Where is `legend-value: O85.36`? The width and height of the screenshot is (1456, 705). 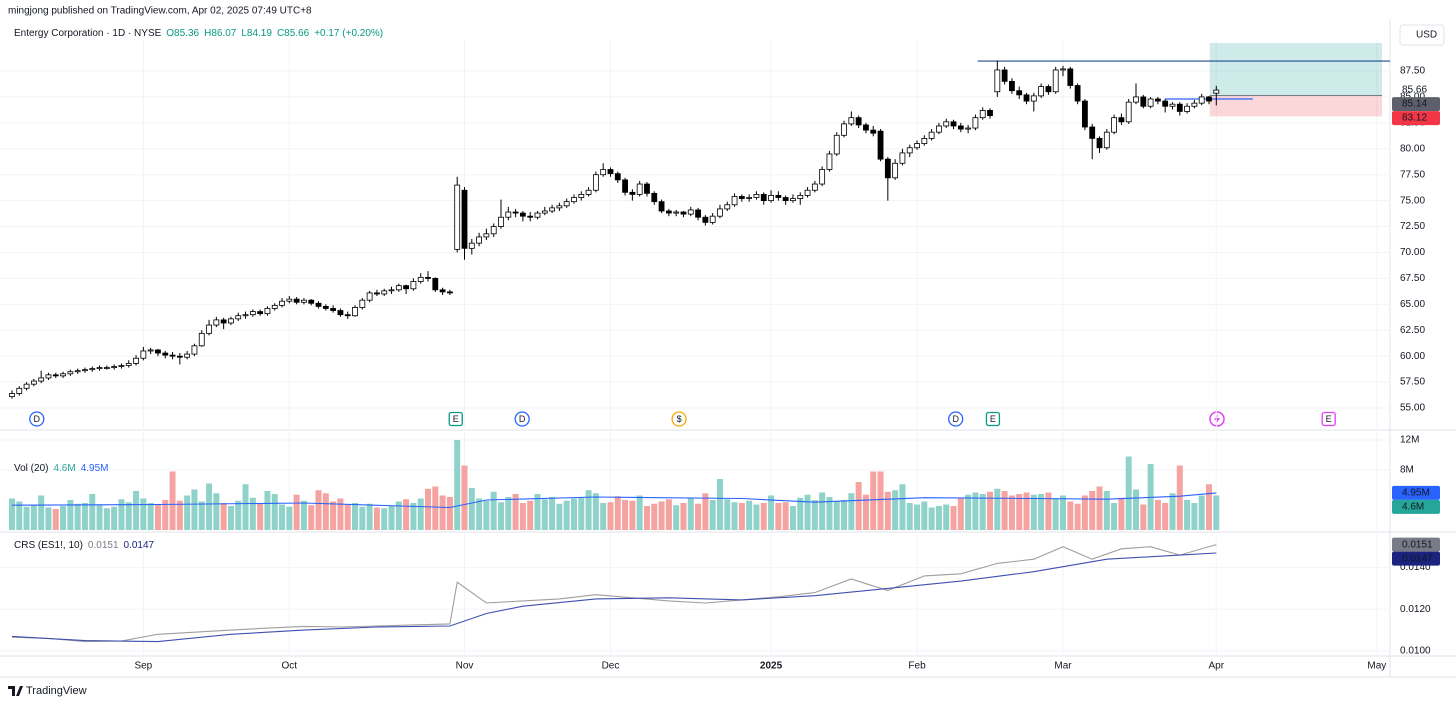 legend-value: O85.36 is located at coordinates (182, 33).